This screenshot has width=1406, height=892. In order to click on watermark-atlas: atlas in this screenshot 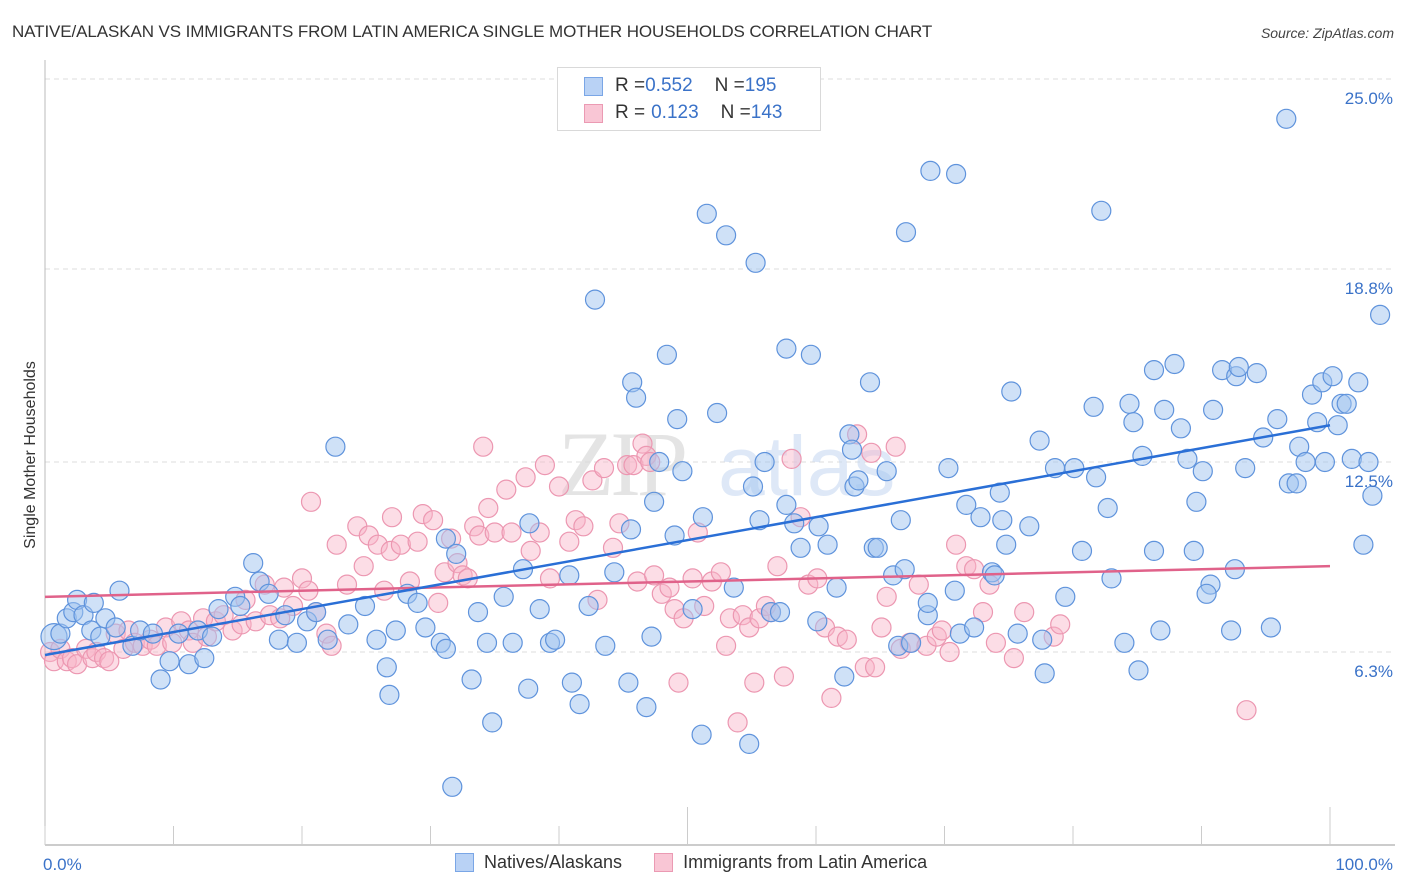, I will do `click(806, 466)`.